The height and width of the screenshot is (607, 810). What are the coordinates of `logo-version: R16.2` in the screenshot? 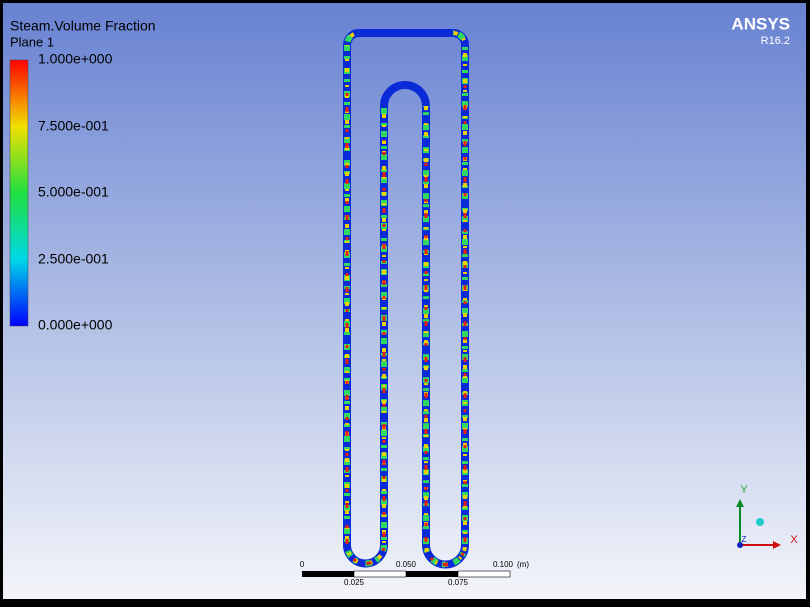 It's located at (775, 41).